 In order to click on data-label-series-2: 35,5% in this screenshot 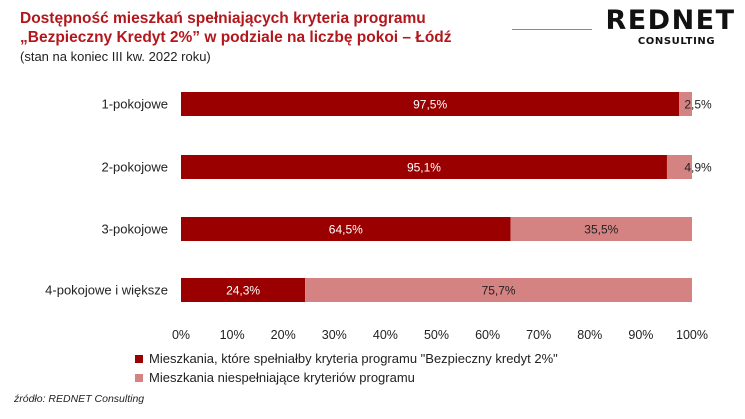, I will do `click(601, 230)`.